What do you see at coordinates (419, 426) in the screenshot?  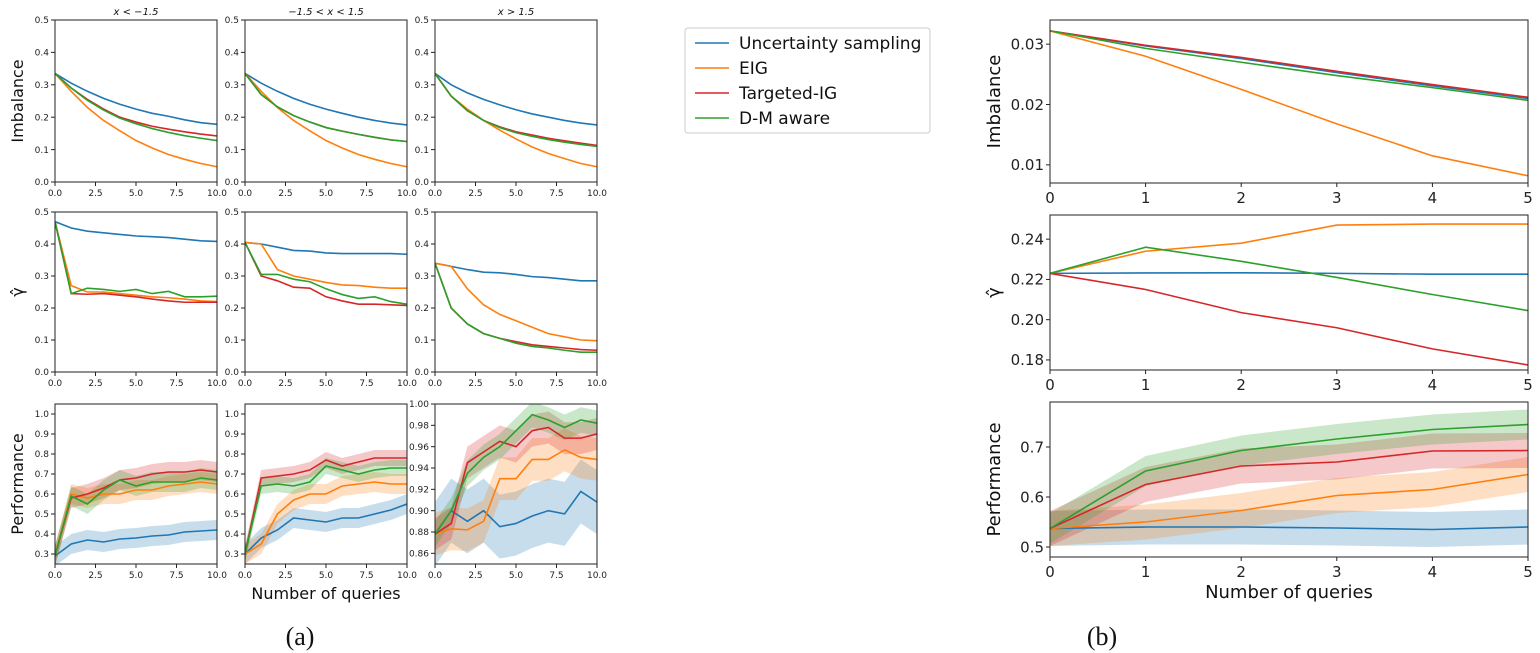 I see `ytick-label: 0.98` at bounding box center [419, 426].